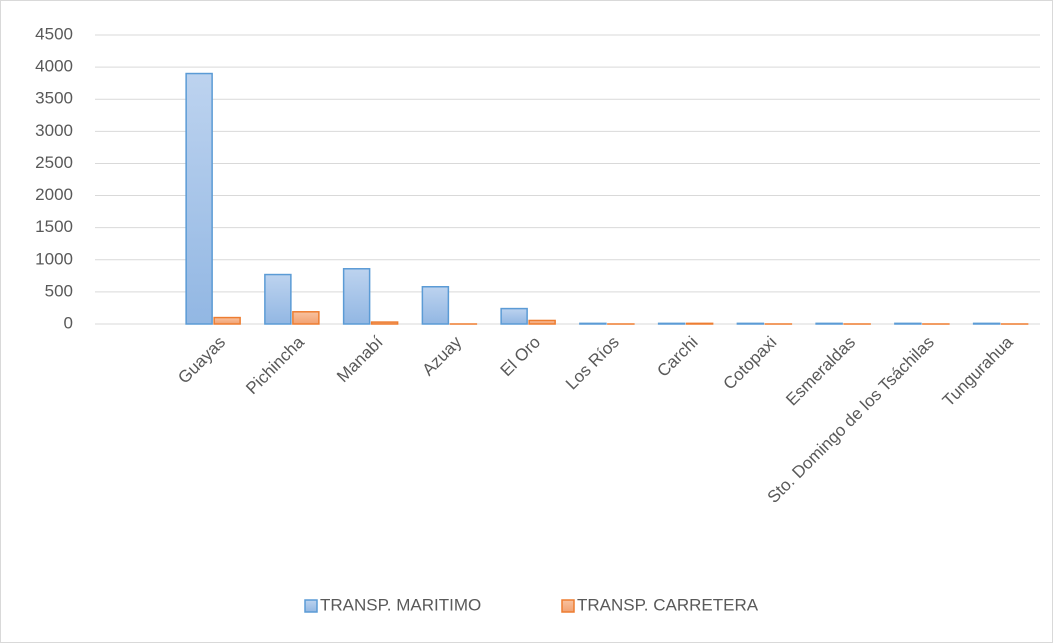  What do you see at coordinates (54, 258) in the screenshot?
I see `y-tick-label: 1000` at bounding box center [54, 258].